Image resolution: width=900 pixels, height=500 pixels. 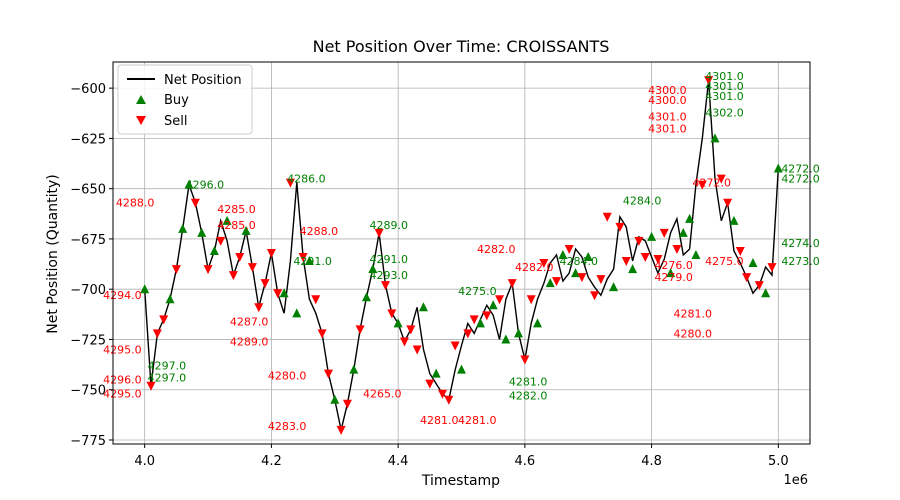 What do you see at coordinates (88, 240) in the screenshot?
I see `y-tick-label: −675` at bounding box center [88, 240].